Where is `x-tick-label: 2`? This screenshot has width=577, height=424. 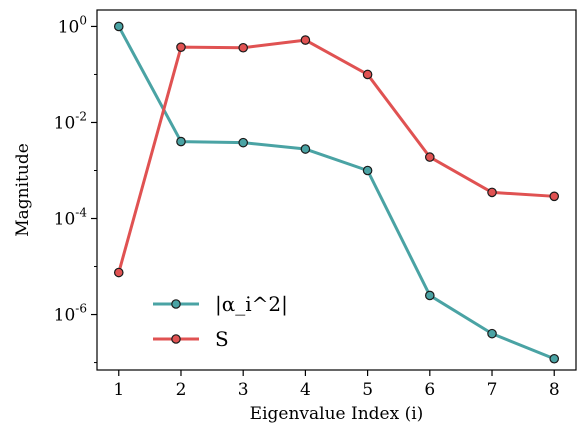 x-tick-label: 2 is located at coordinates (181, 390).